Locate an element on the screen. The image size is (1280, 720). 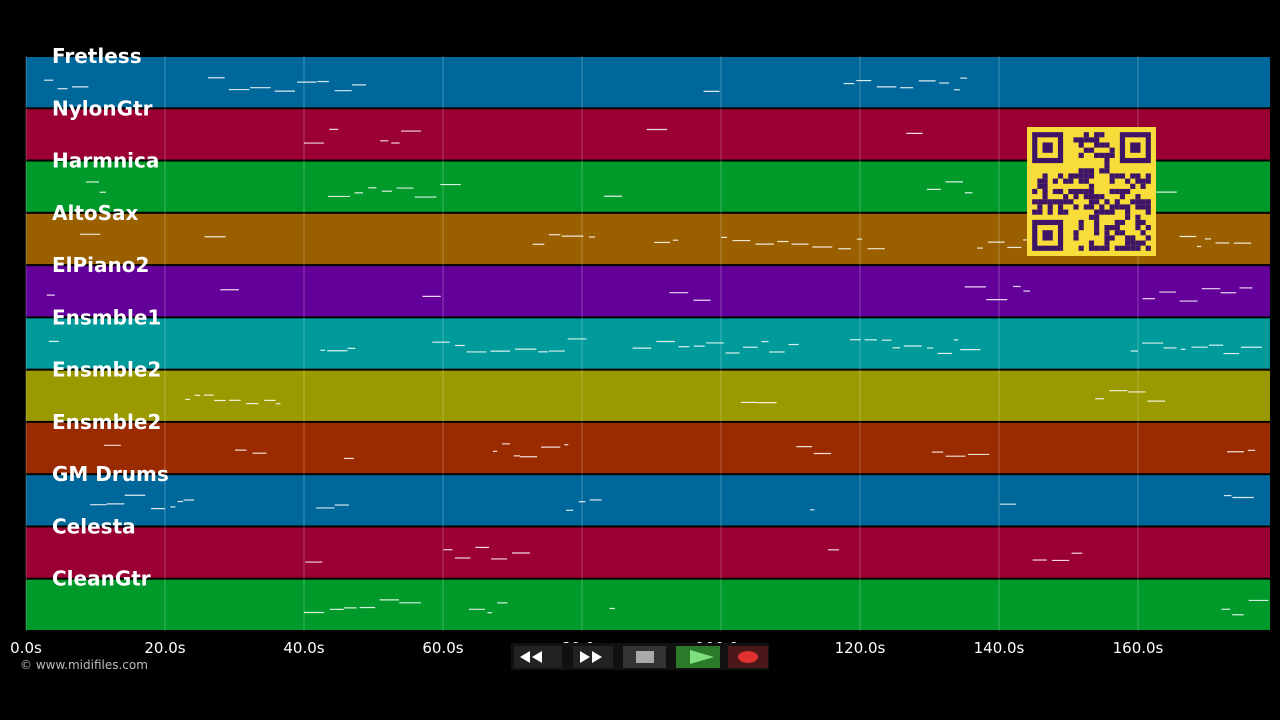
time-tick-label: 0.0s is located at coordinates (26, 648).